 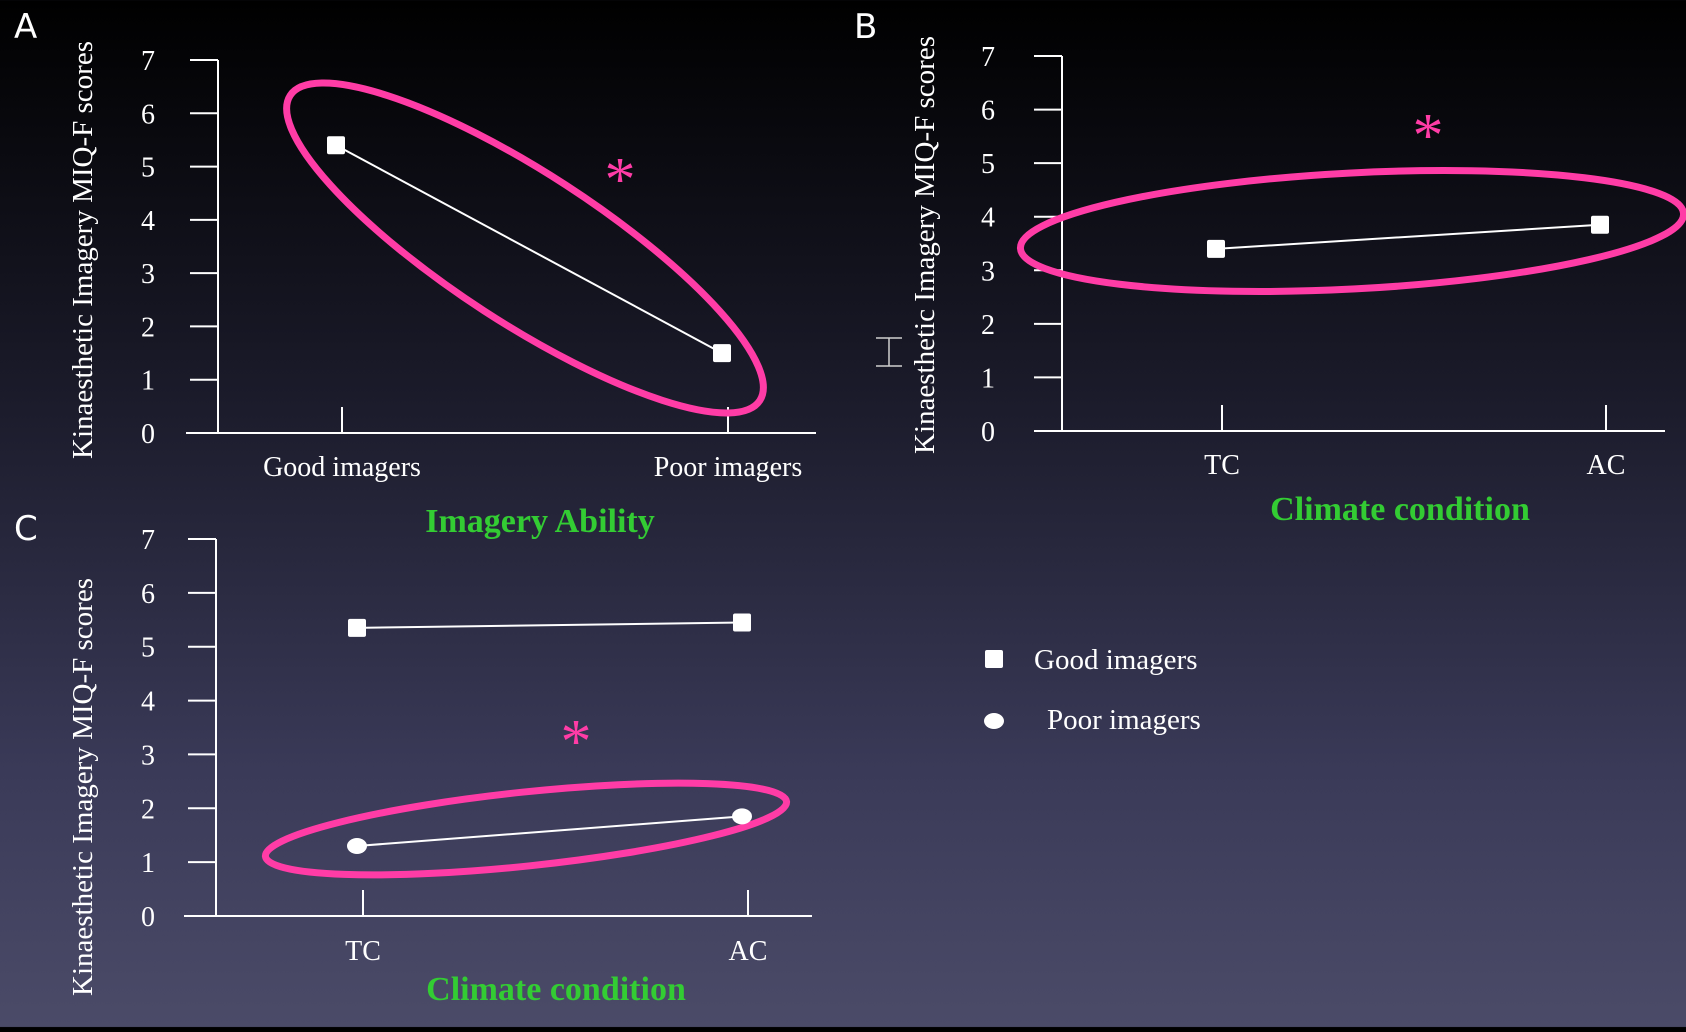 What do you see at coordinates (889, 352) in the screenshot?
I see `cursor-mark` at bounding box center [889, 352].